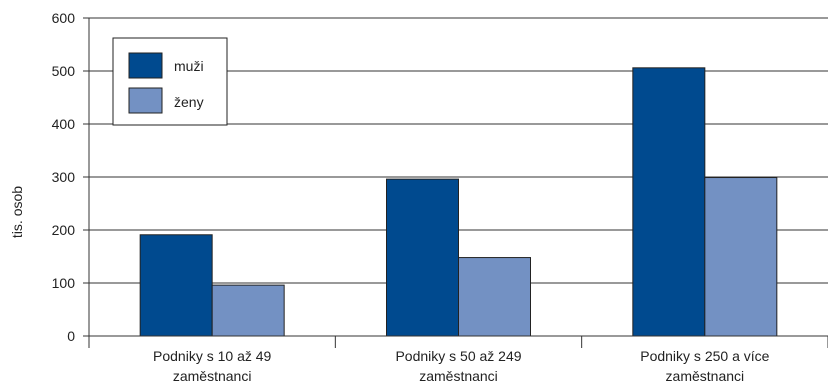 Image resolution: width=828 pixels, height=391 pixels. Describe the element at coordinates (71, 336) in the screenshot. I see `y-tick-label-0: 0` at that location.